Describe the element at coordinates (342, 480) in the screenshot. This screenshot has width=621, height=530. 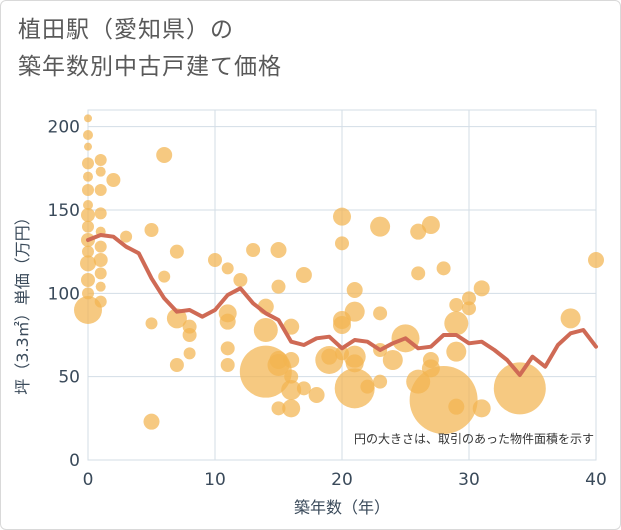
I see `x-tick-label: 20` at that location.